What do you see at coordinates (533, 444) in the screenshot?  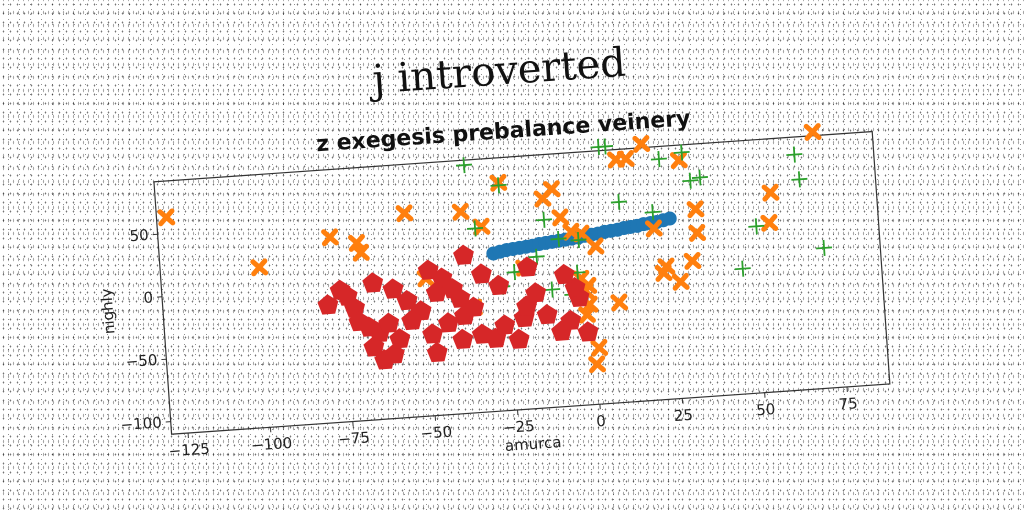 I see `x-axis-label: amurca` at bounding box center [533, 444].